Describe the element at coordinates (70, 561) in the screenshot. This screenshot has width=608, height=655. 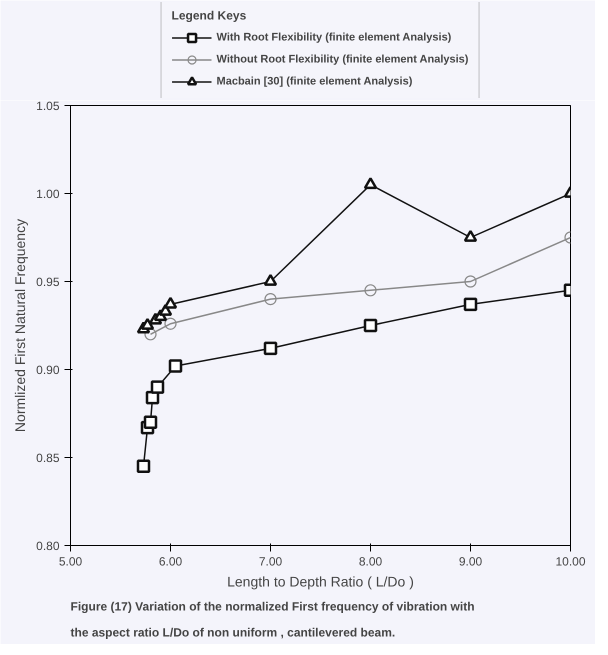
I see `x-tick-label: 5.00` at that location.